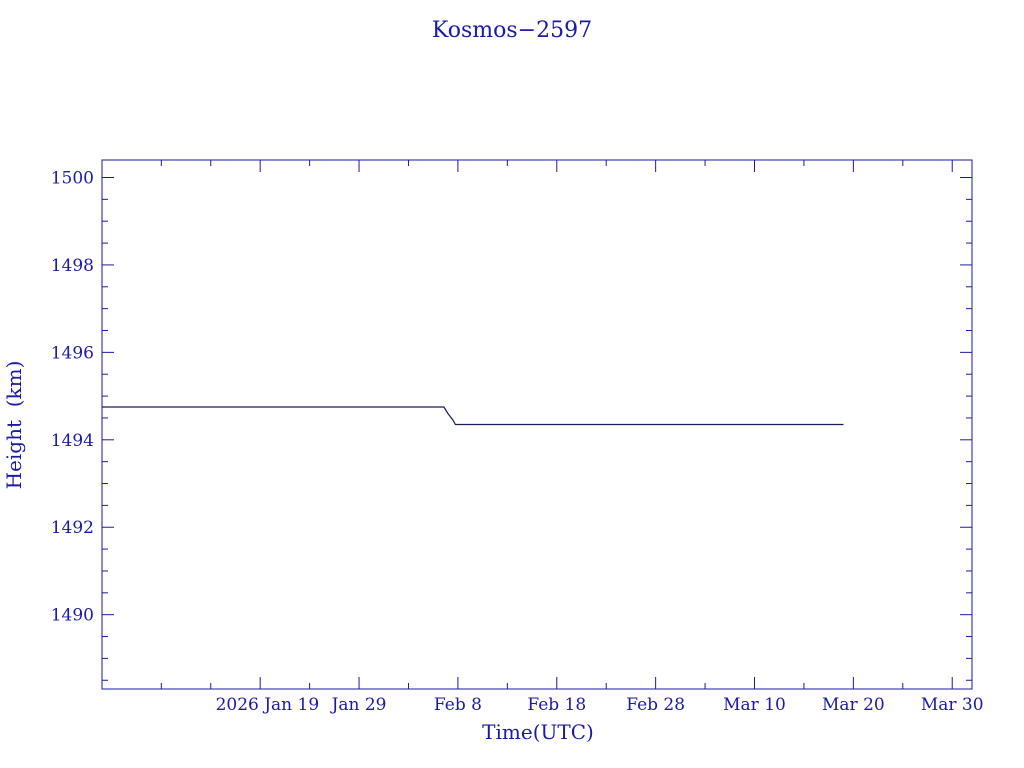 This screenshot has height=768, width=1024. Describe the element at coordinates (72, 528) in the screenshot. I see `y-tick-label: 1492` at that location.